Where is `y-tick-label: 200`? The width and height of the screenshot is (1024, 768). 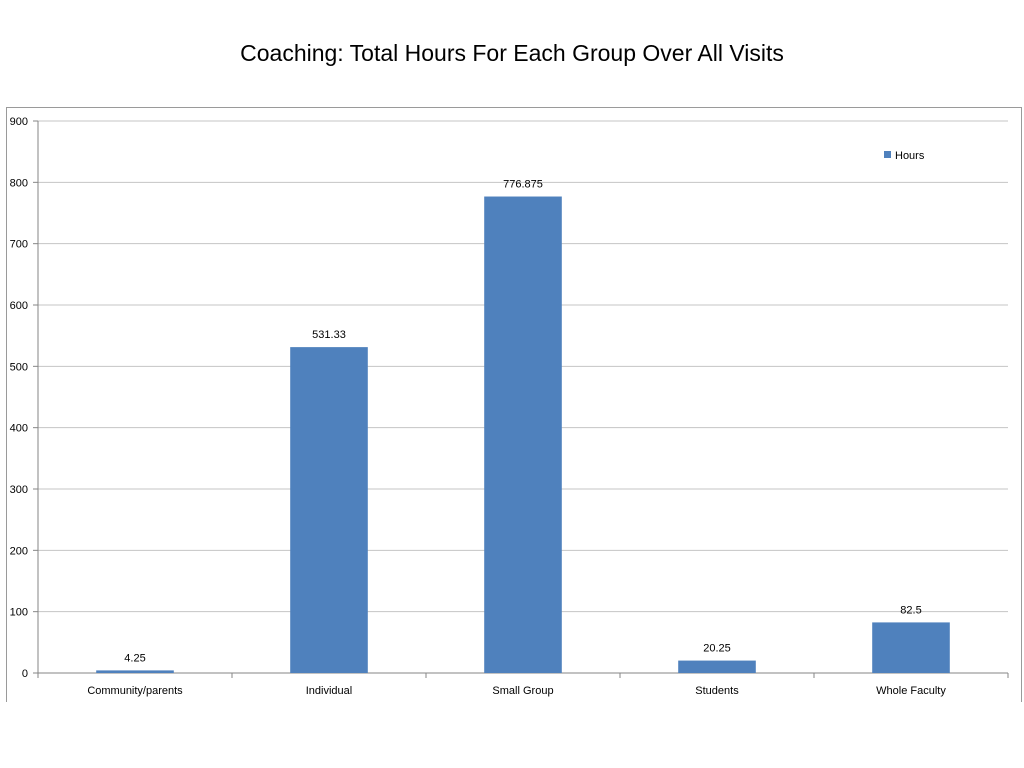
y-tick-label: 200 is located at coordinates (19, 551).